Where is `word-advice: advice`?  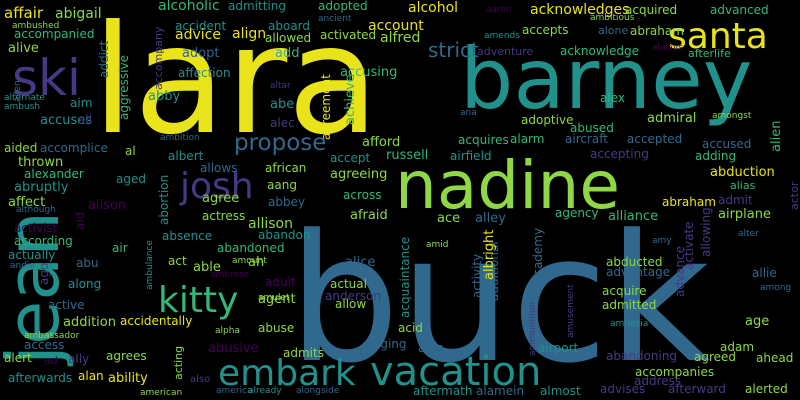
word-advice: advice is located at coordinates (198, 35).